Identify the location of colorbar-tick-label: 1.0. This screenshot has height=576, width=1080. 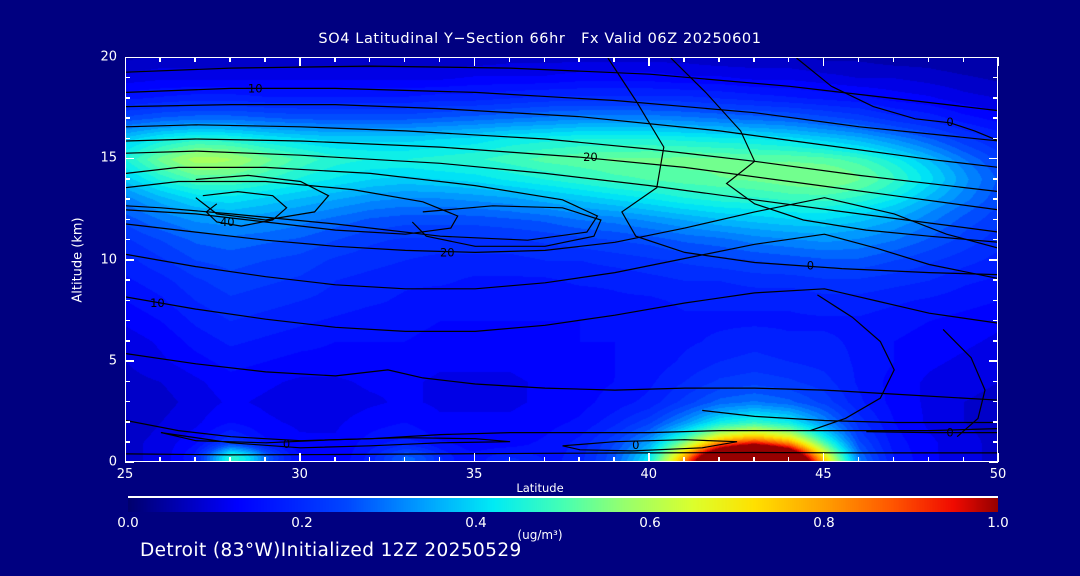
(998, 523).